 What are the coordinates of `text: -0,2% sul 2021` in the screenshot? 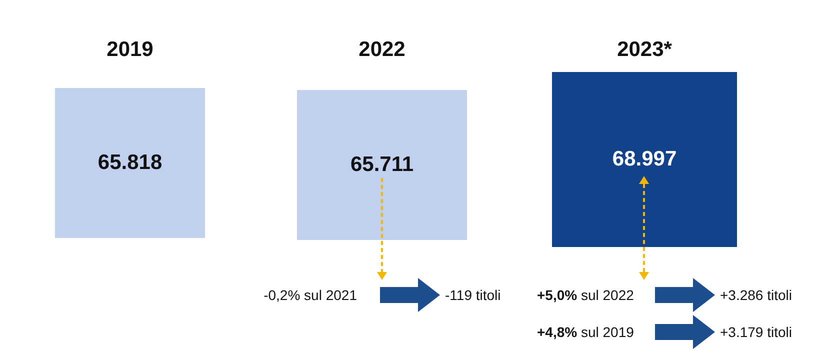 It's located at (310, 295).